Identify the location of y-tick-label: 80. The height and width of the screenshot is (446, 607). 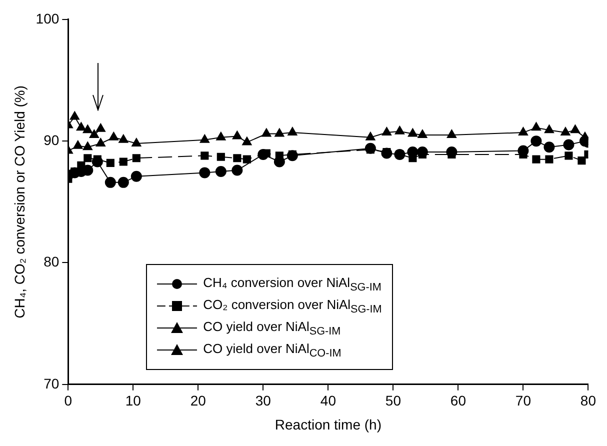
(52, 262).